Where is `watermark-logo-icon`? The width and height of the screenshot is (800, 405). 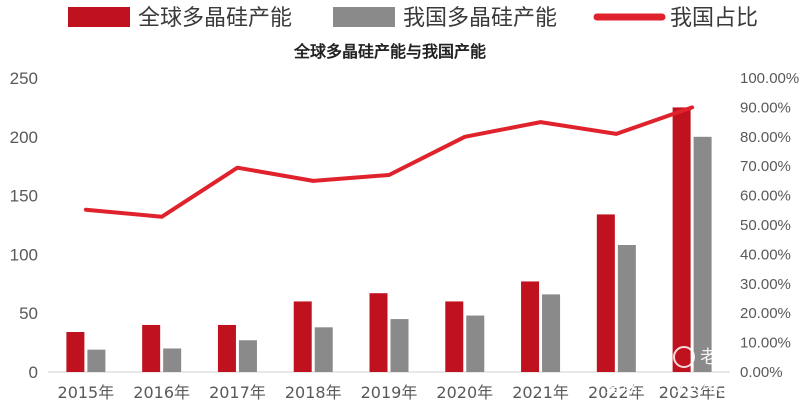 watermark-logo-icon is located at coordinates (684, 357).